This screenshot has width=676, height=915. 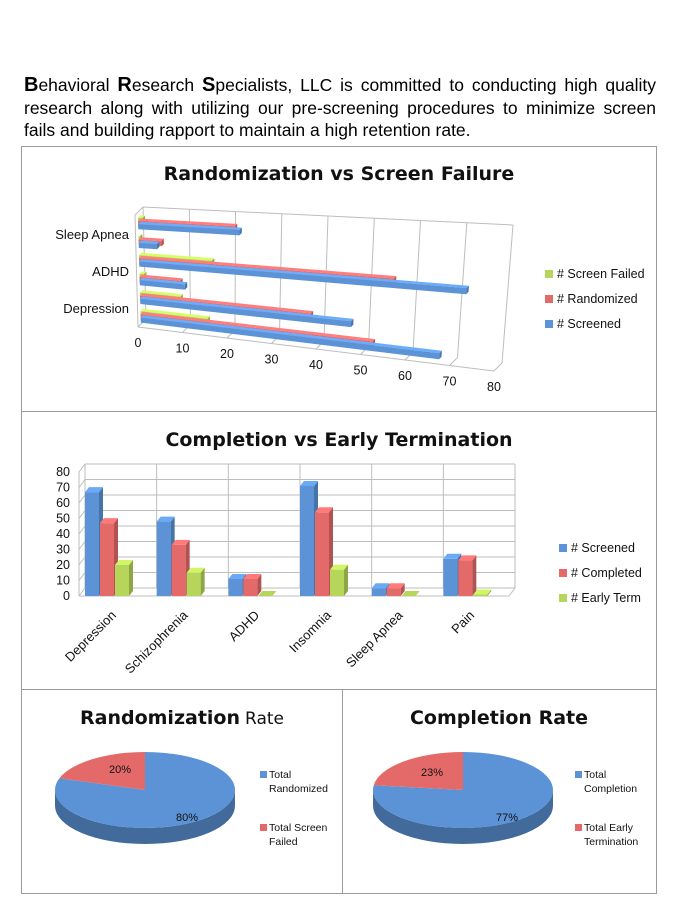 I want to click on chart-title: Completion Rate, so click(x=499, y=718).